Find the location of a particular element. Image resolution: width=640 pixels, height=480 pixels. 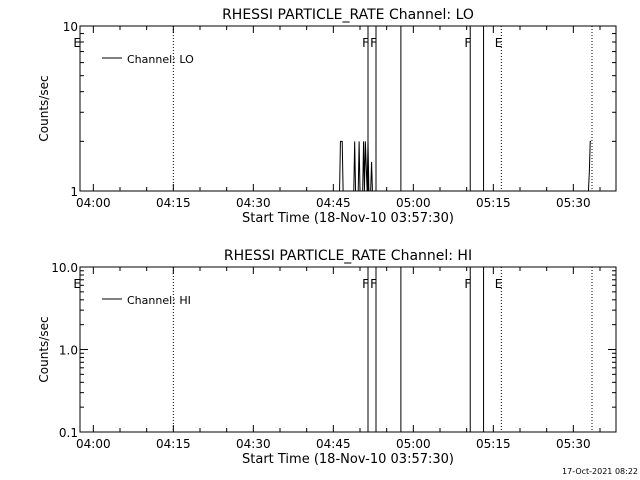

y-tick-label: 0.1 is located at coordinates (68, 433).